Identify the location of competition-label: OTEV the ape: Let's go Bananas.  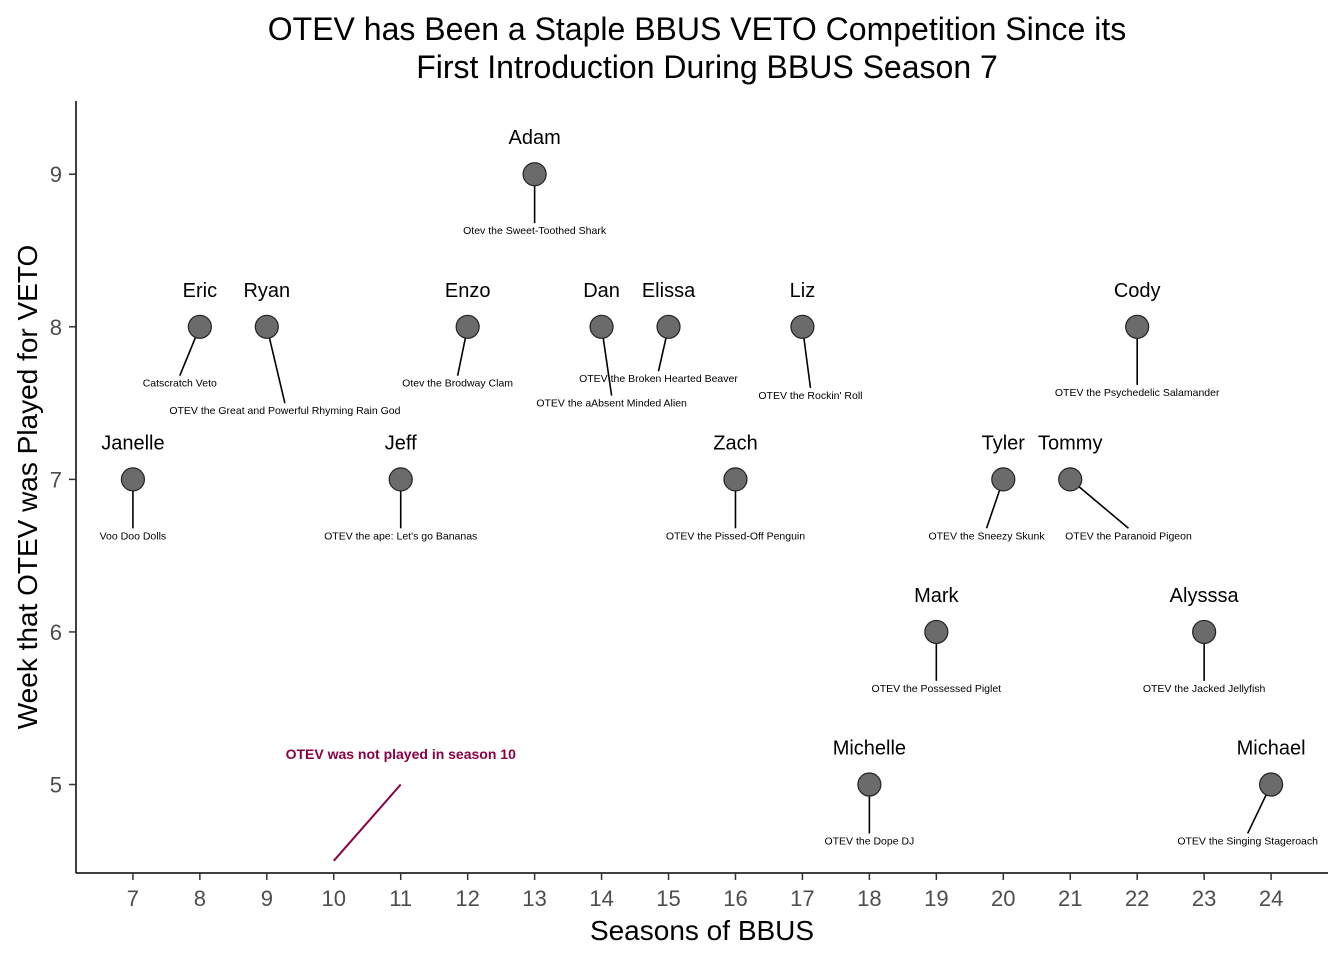
(400, 536).